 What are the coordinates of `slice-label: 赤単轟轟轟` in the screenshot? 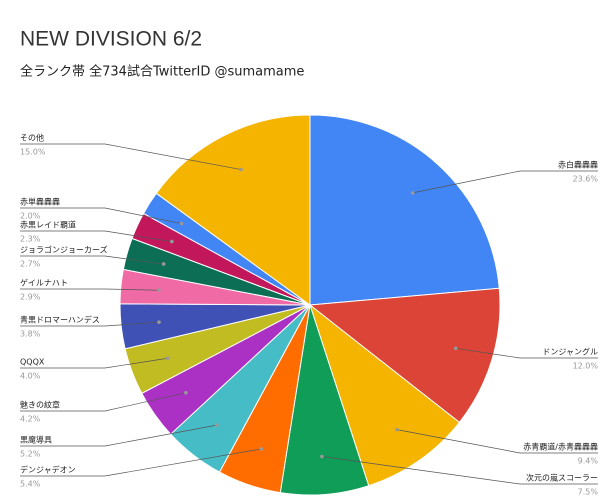 It's located at (40, 202).